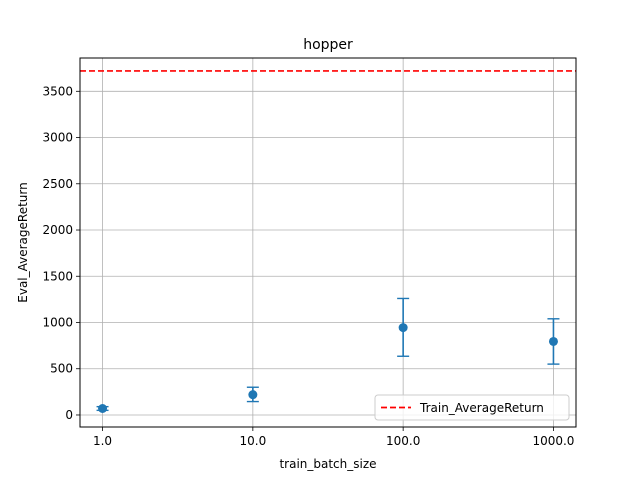 This screenshot has width=640, height=480. What do you see at coordinates (57, 184) in the screenshot?
I see `y-tick-label: 2500` at bounding box center [57, 184].